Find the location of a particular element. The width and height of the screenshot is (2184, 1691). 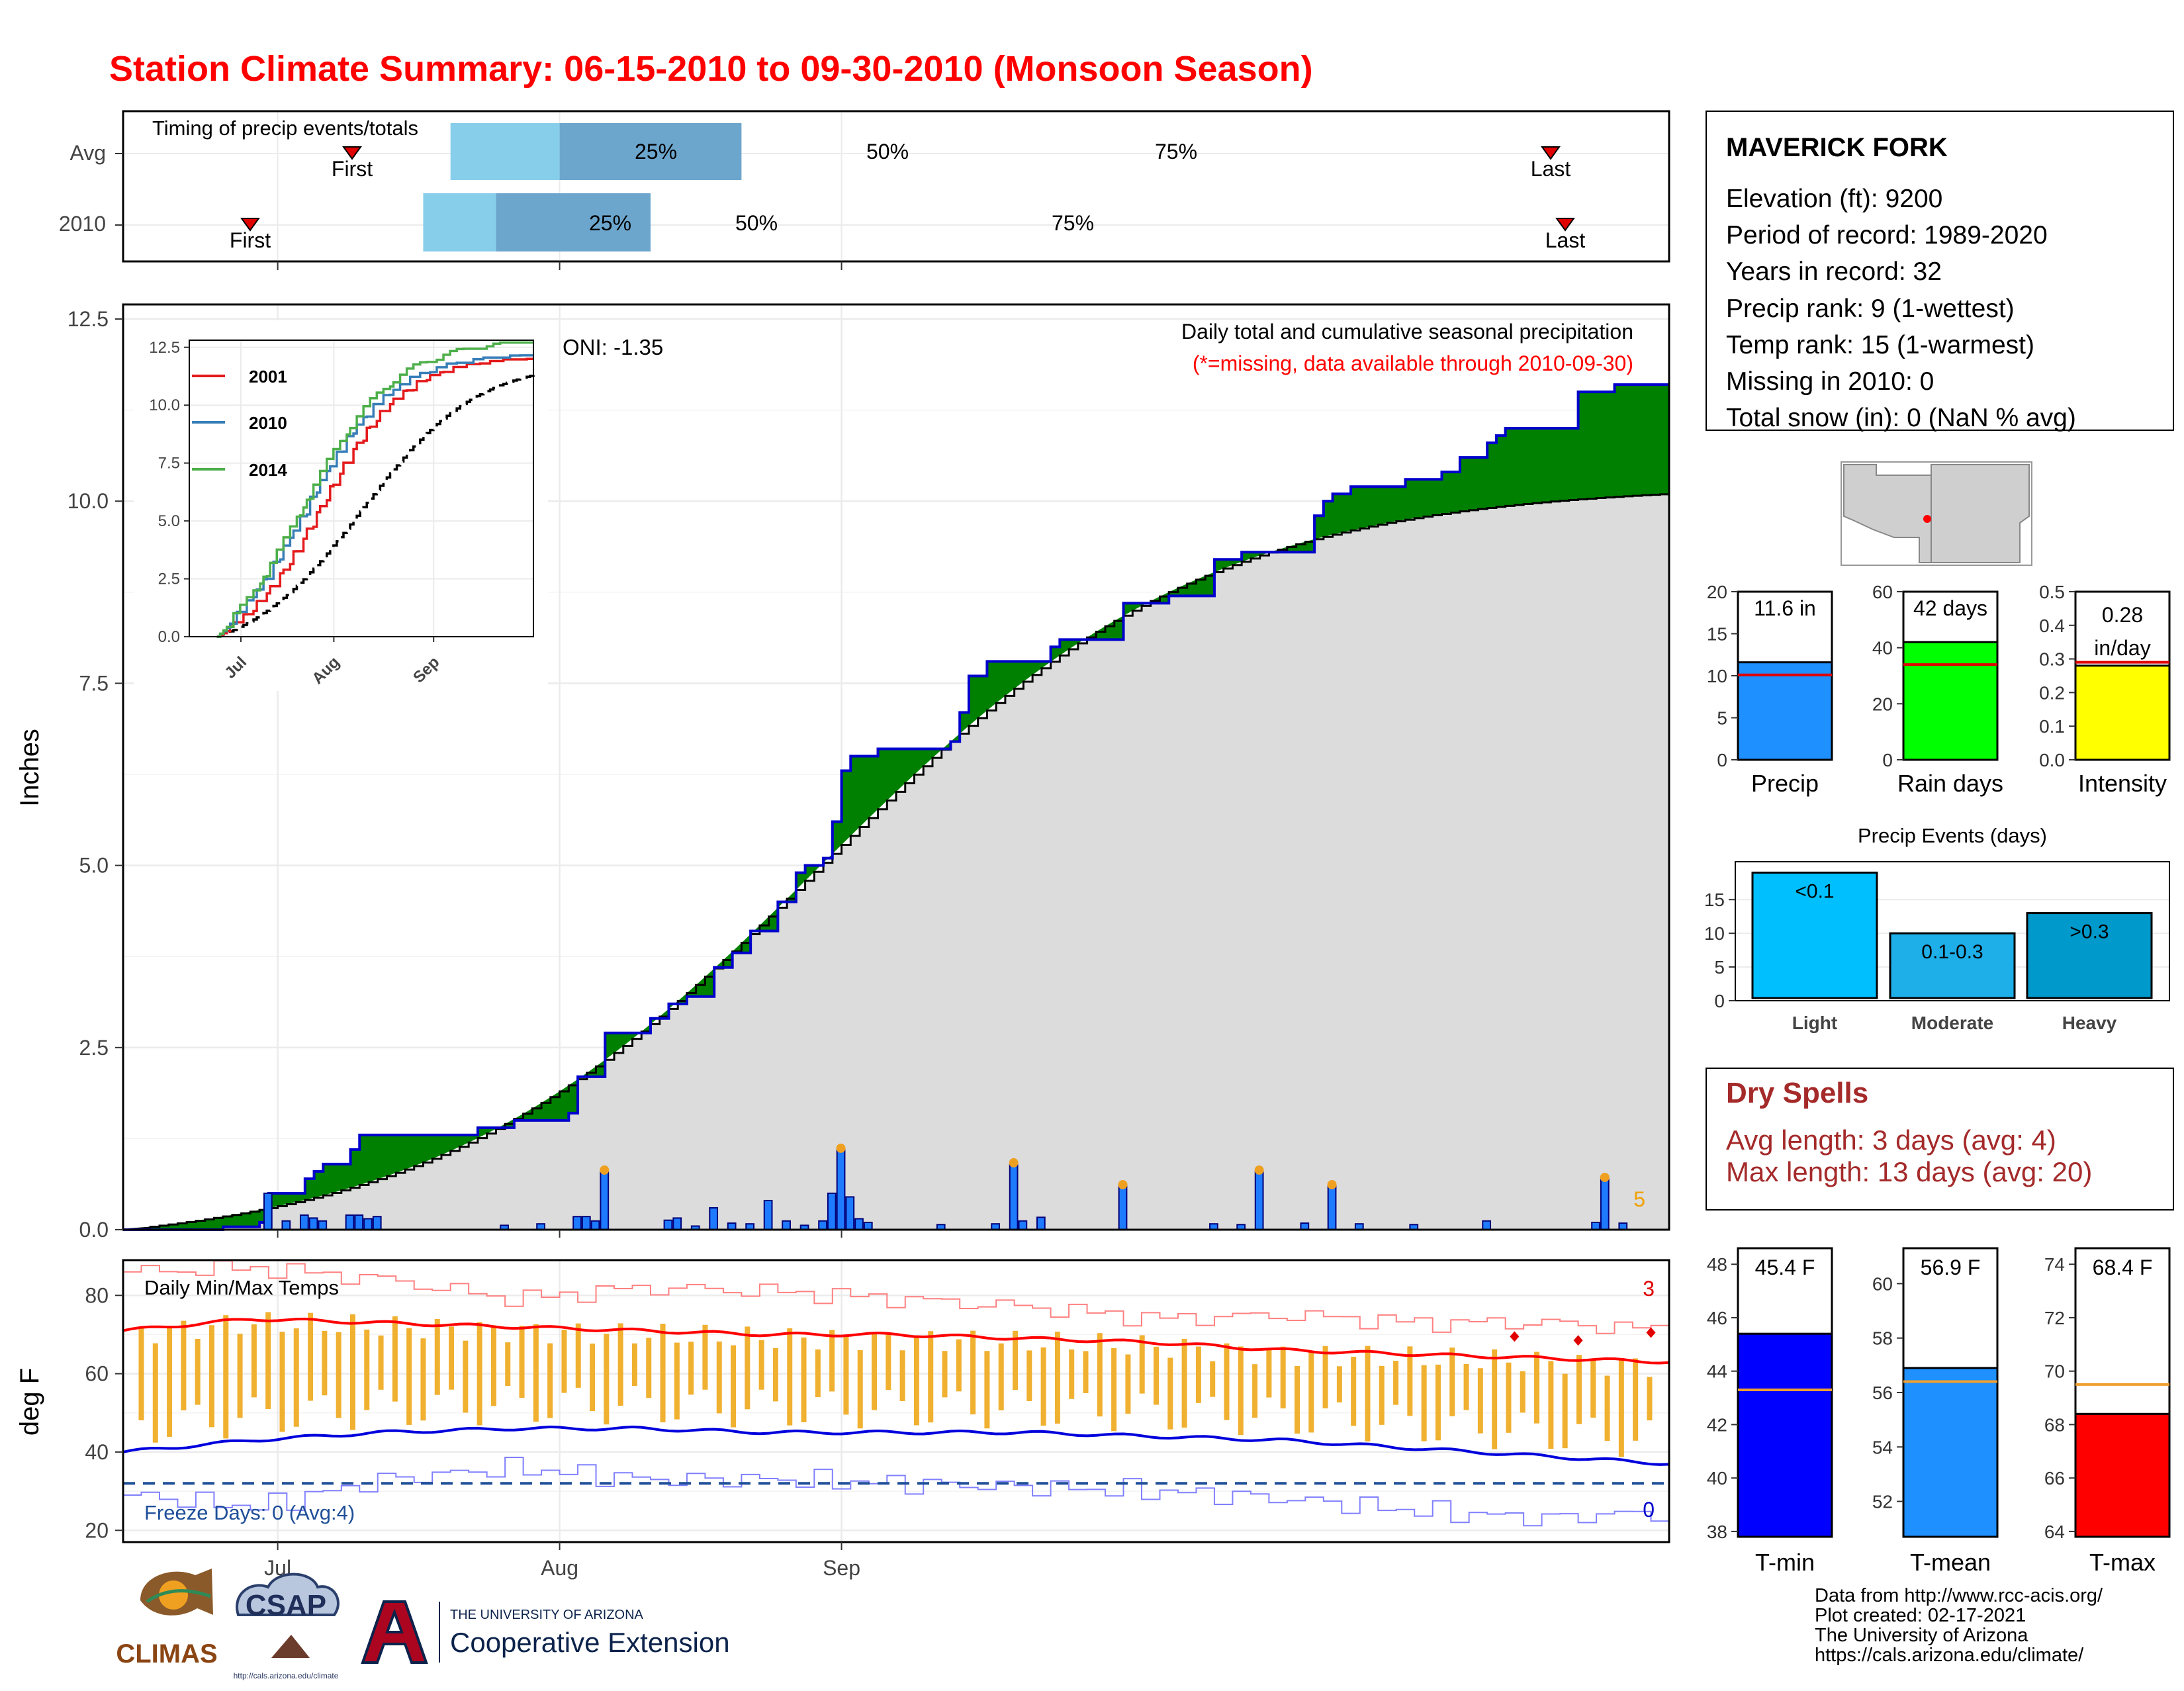

tmax-summary-label: T-max is located at coordinates (2122, 1563).